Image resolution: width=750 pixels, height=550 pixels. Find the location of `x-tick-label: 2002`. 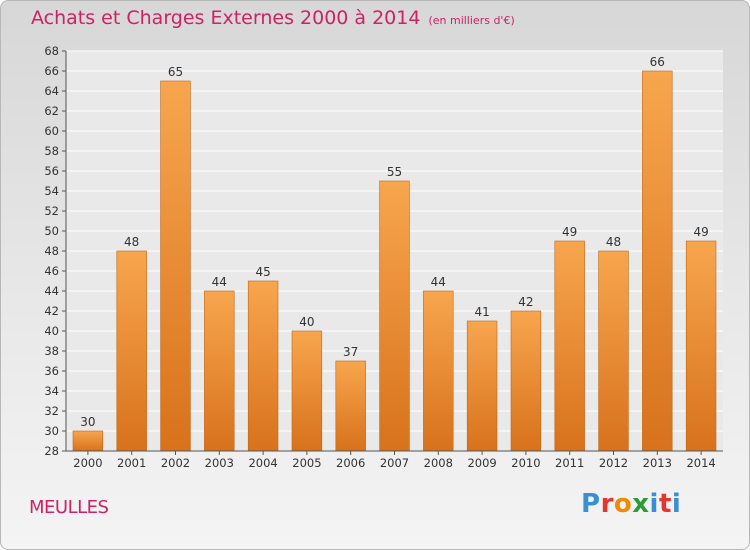

x-tick-label: 2002 is located at coordinates (175, 463).